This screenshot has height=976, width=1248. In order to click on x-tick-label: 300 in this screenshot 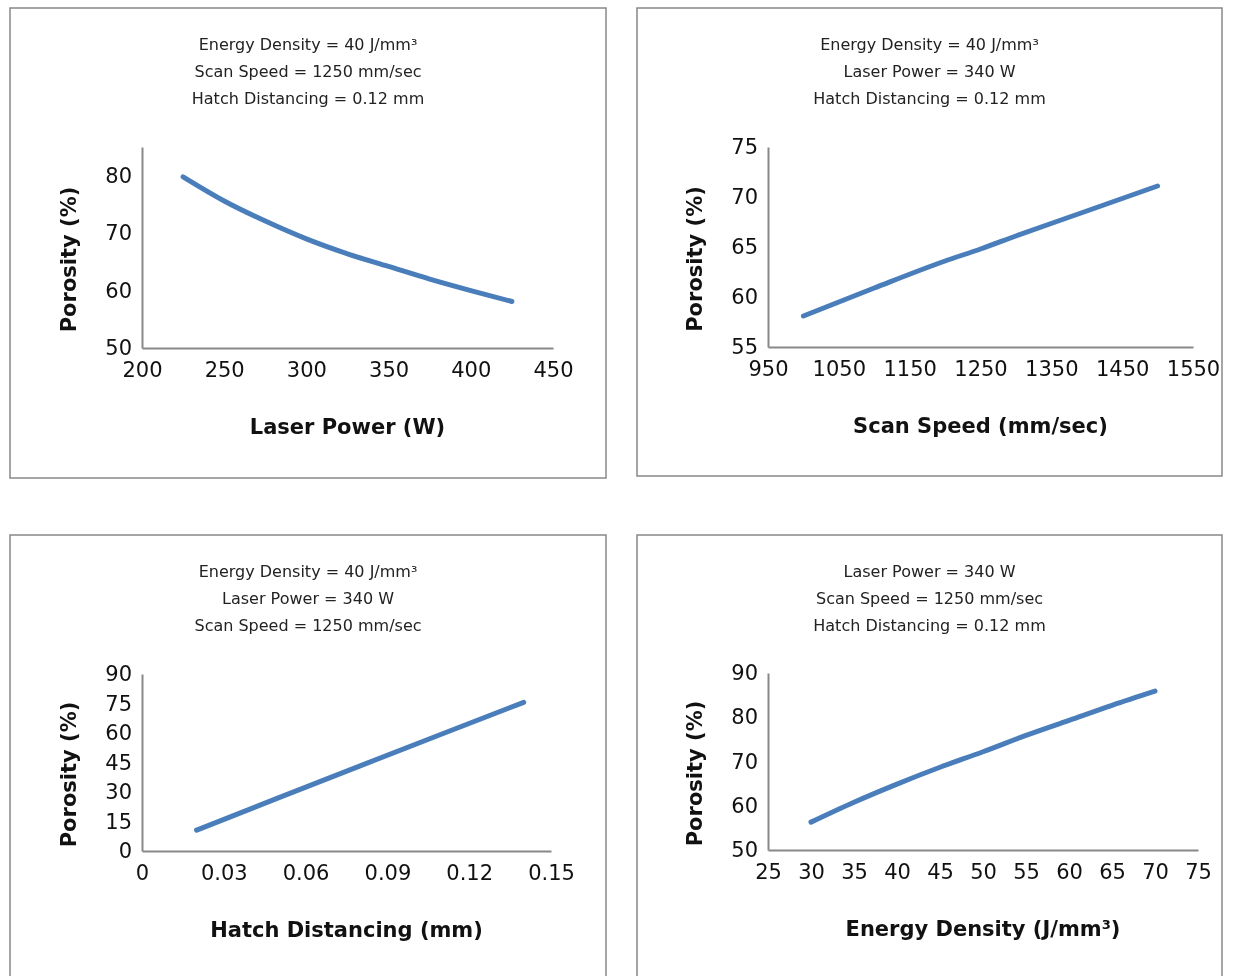, I will do `click(306, 369)`.